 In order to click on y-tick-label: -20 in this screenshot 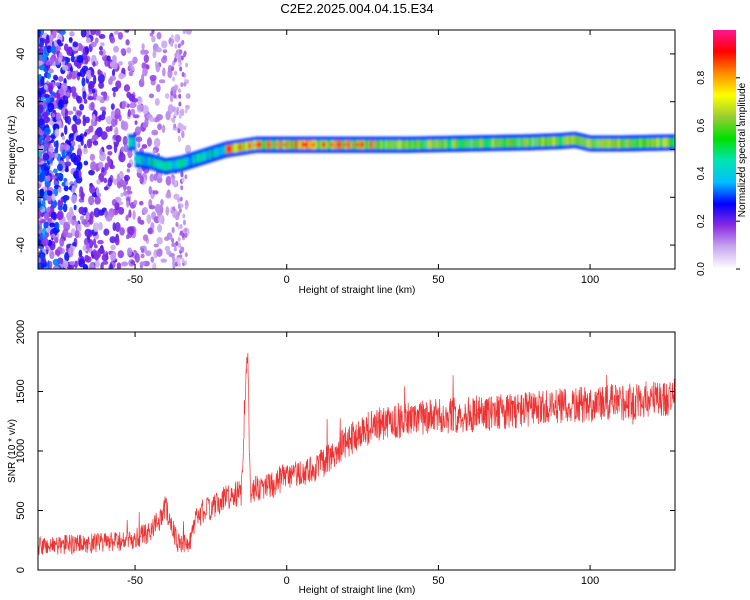, I will do `click(21, 197)`.